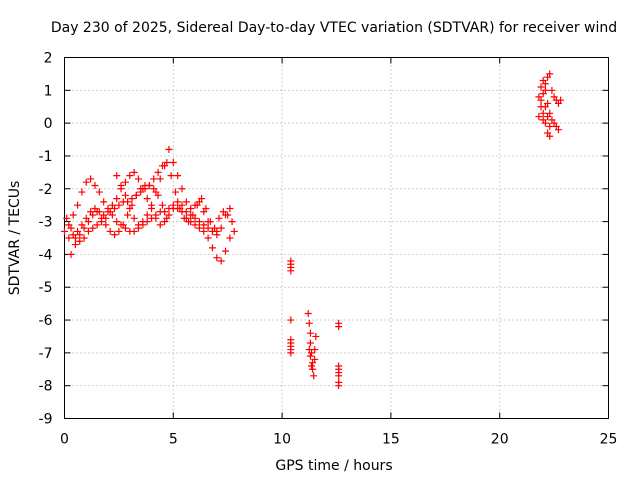 Image resolution: width=640 pixels, height=480 pixels. I want to click on series-track-e, so click(119, 219).